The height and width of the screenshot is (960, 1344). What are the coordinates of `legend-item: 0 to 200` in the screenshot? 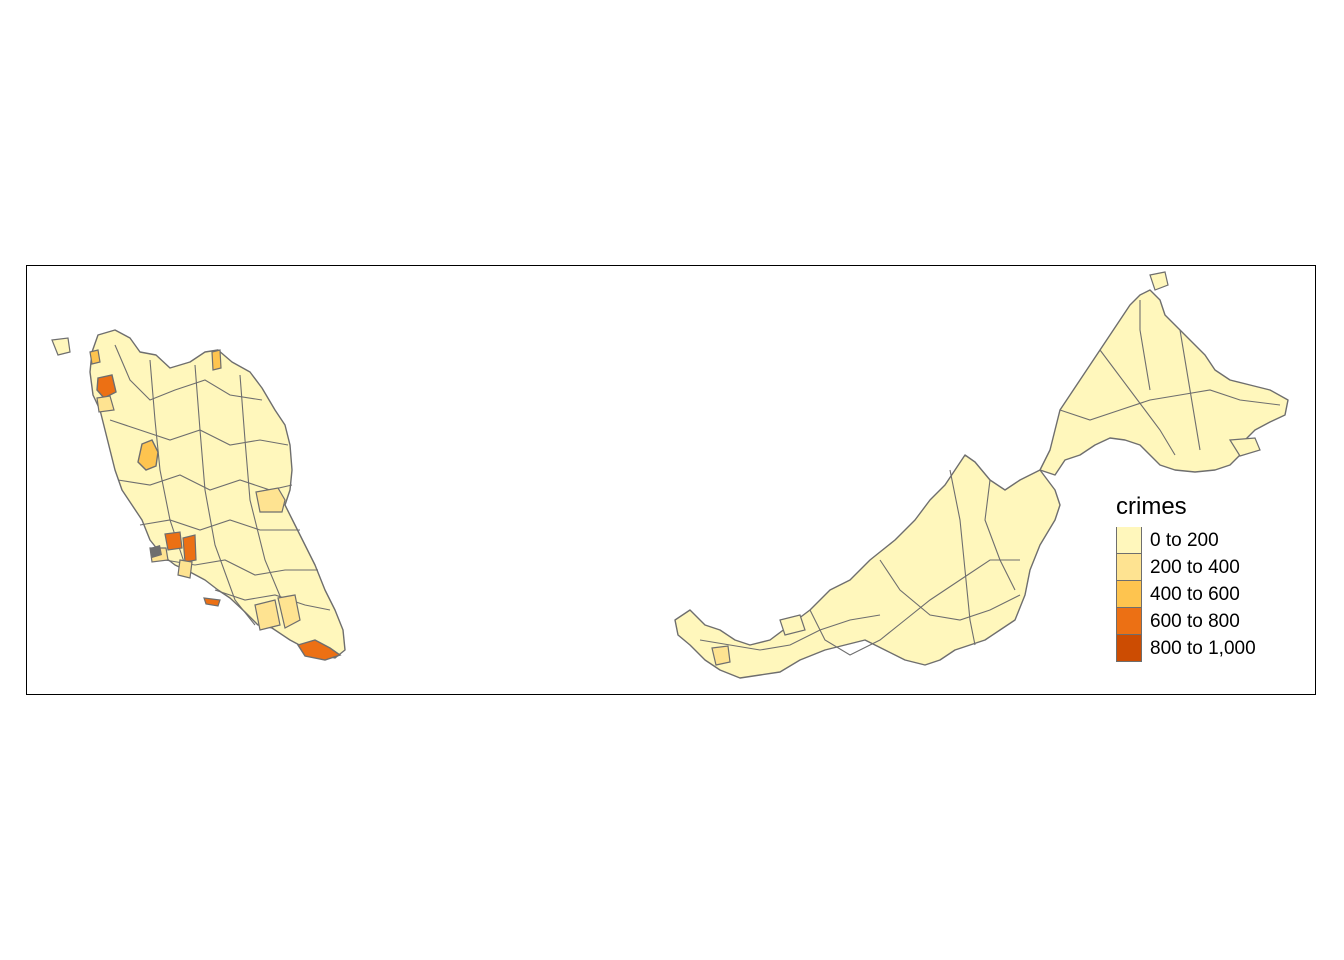 It's located at (1186, 540).